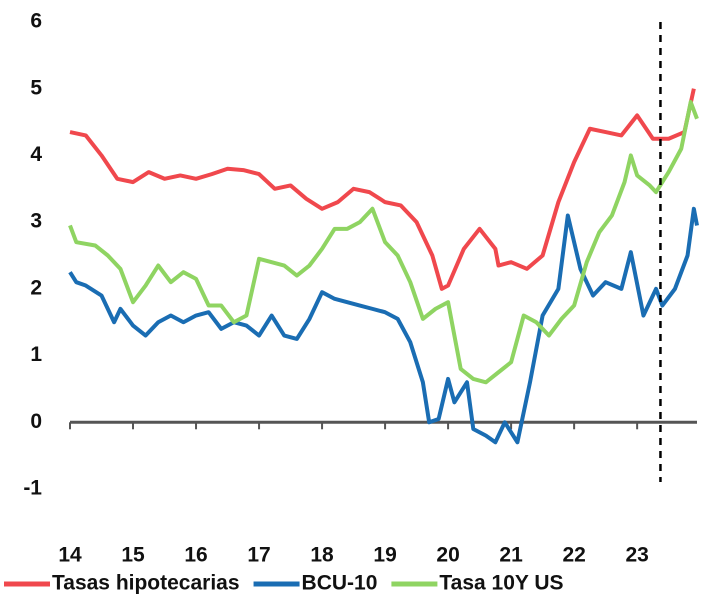 The height and width of the screenshot is (600, 704). What do you see at coordinates (258, 555) in the screenshot?
I see `x-tick-label: 17` at bounding box center [258, 555].